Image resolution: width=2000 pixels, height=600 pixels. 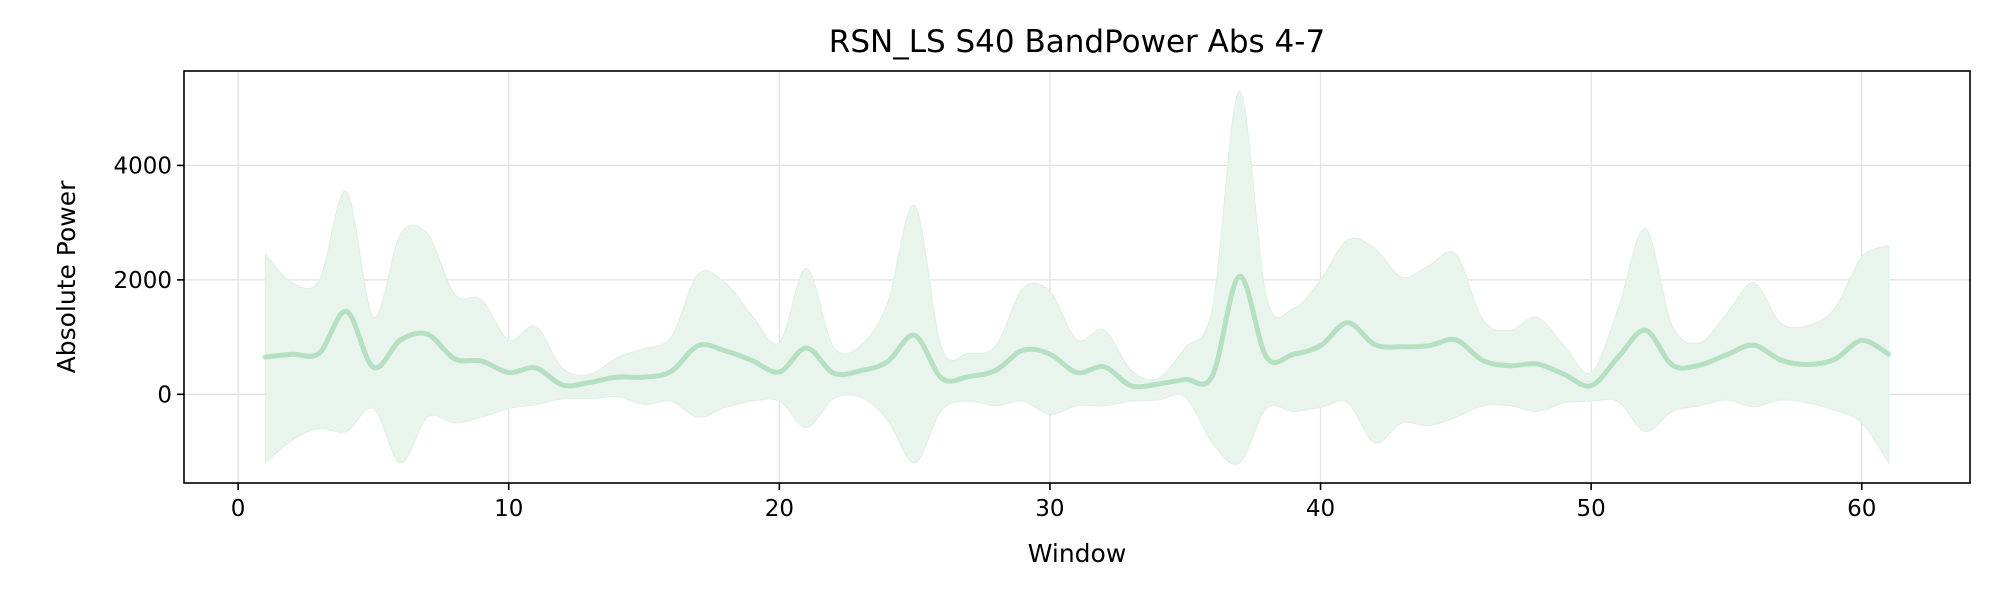 What do you see at coordinates (1077, 42) in the screenshot?
I see `chart-title: RSN_LS S40 BandPower Abs 4-7` at bounding box center [1077, 42].